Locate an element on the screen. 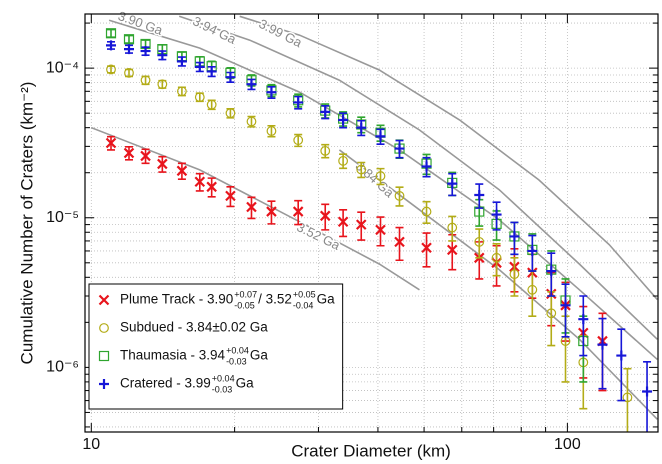  x-axis-label: Crater Diameter (km) is located at coordinates (371, 450).